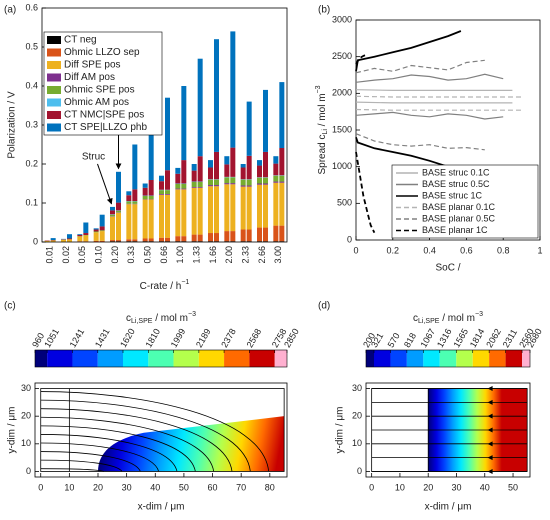 The image size is (550, 520). Describe the element at coordinates (170, 318) in the screenshot. I see `label-part: / mol m` at that location.